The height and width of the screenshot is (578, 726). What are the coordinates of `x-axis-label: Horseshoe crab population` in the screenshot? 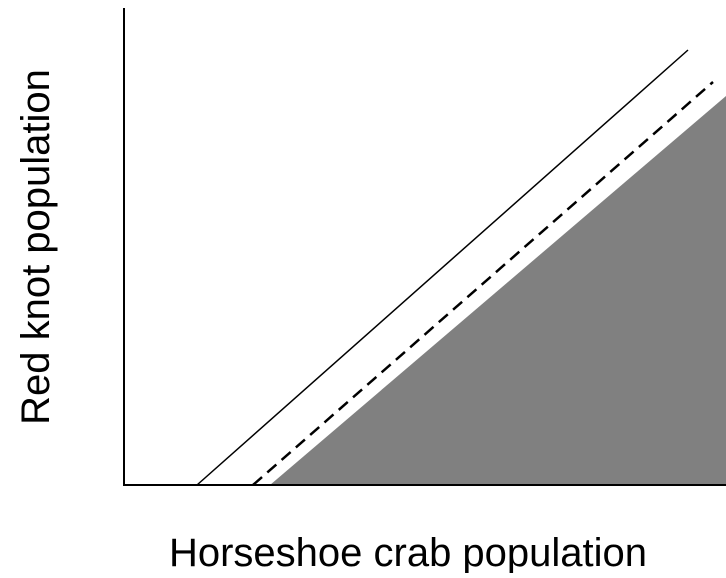 It's located at (408, 552).